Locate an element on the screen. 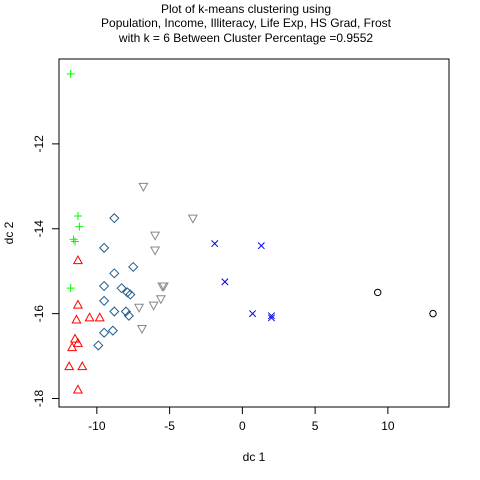 The image size is (480, 480). x-tick-label: 0 is located at coordinates (242, 426).